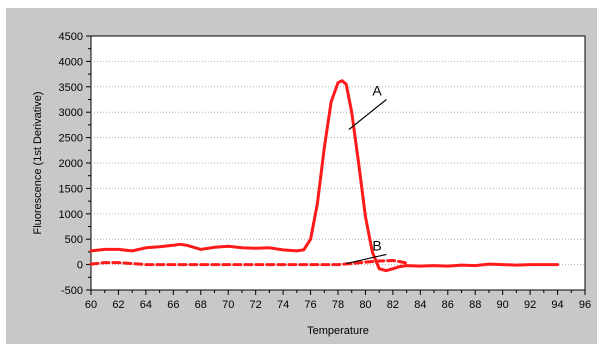  What do you see at coordinates (201, 305) in the screenshot?
I see `x-tick-label: 68` at bounding box center [201, 305].